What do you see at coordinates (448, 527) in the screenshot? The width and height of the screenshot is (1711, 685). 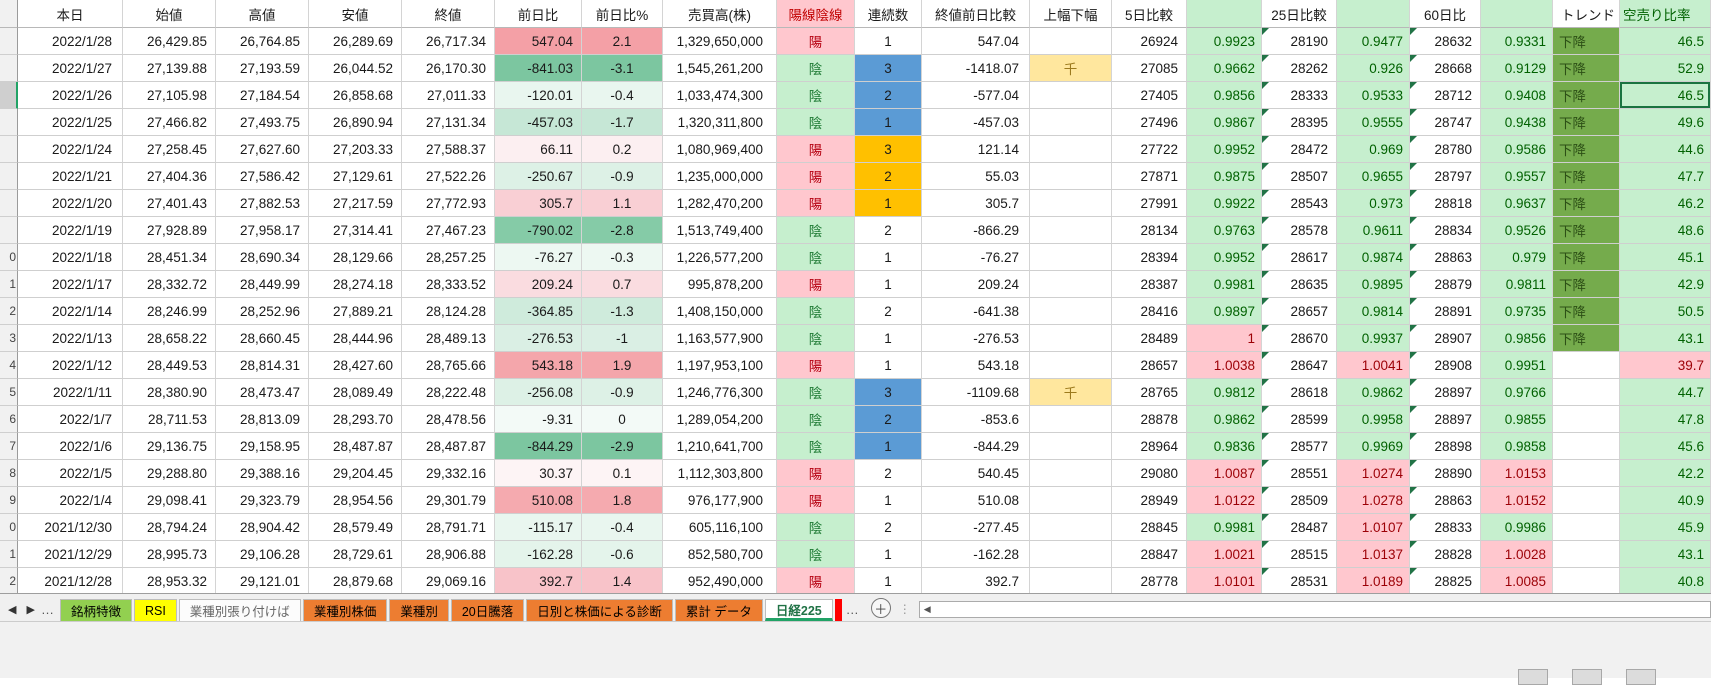 I see `cell-close: 28,791.71` at bounding box center [448, 527].